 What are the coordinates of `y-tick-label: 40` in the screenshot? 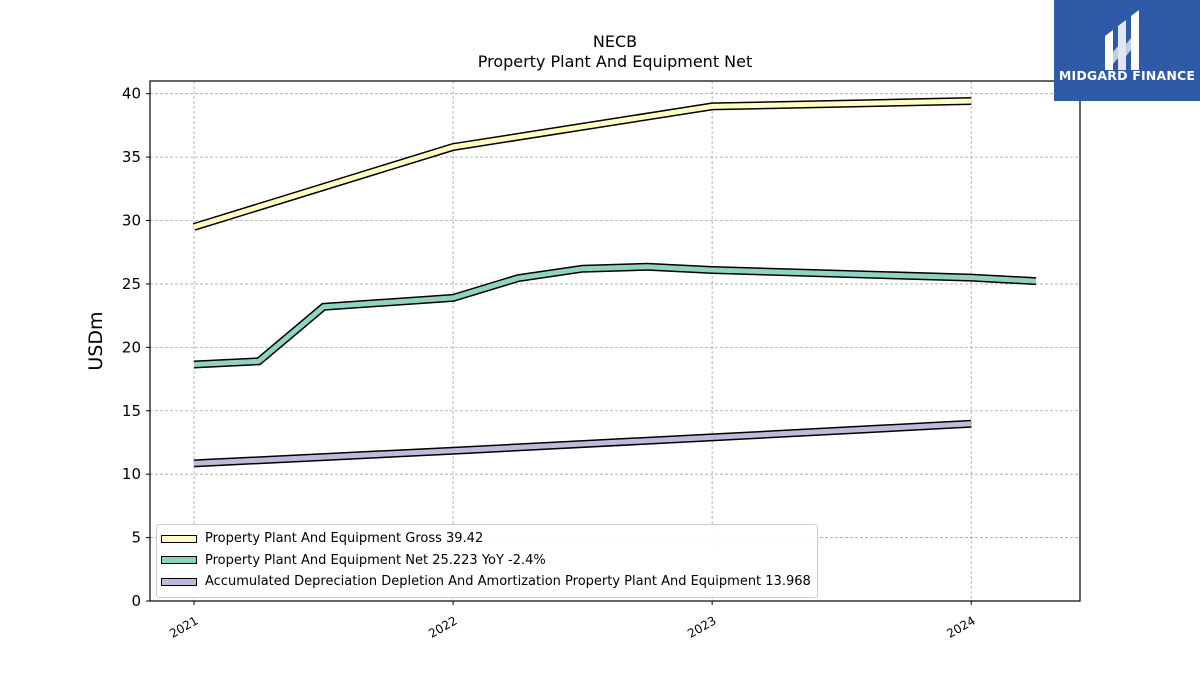 It's located at (131, 94).